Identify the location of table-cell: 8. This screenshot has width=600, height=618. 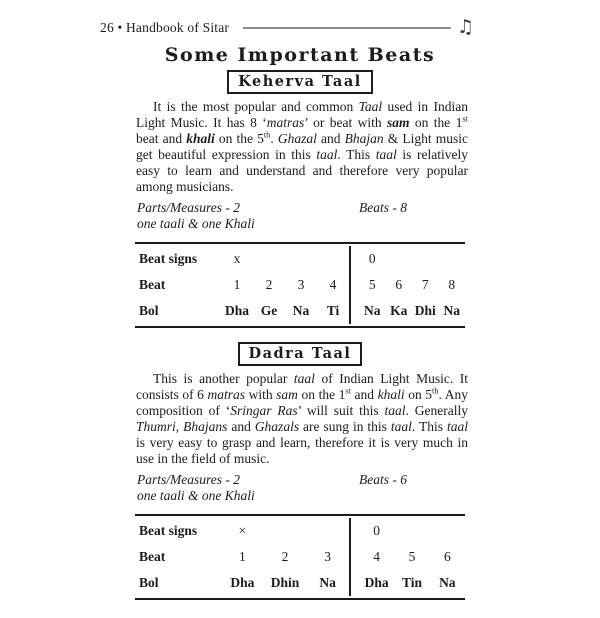
(452, 284).